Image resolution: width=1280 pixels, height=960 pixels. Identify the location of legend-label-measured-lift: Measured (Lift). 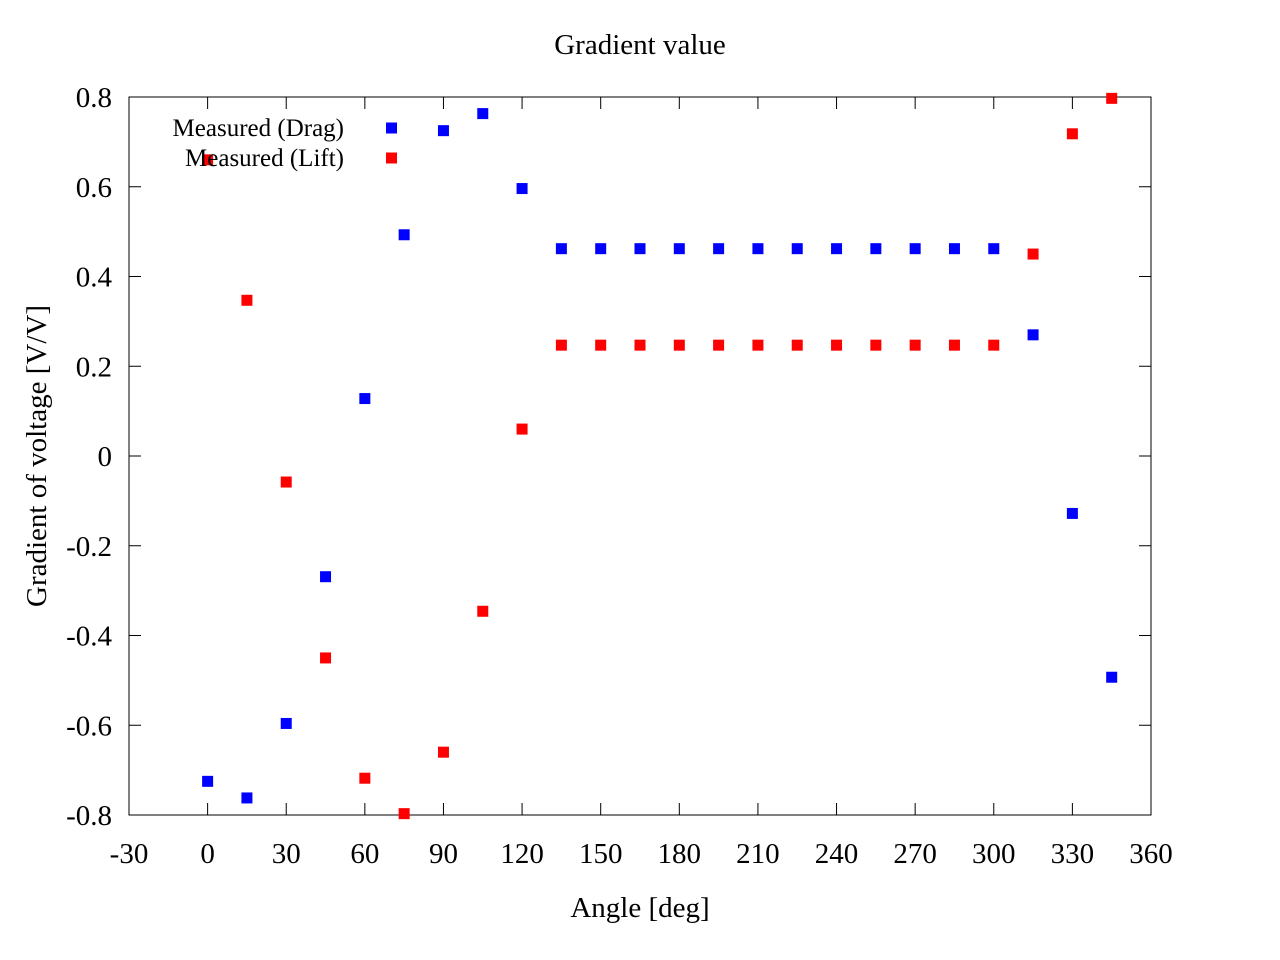
(264, 158).